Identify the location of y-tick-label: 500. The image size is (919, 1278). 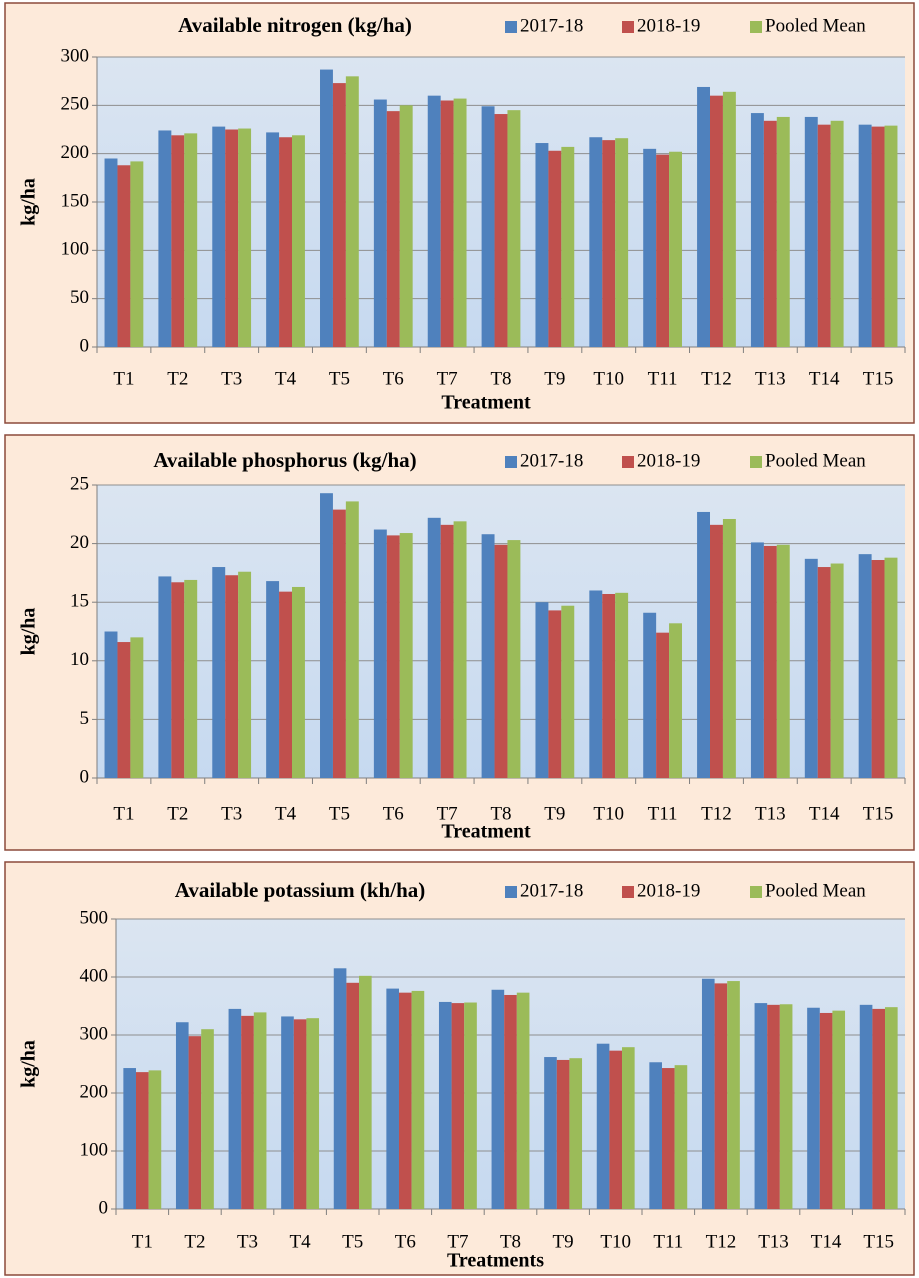
(94, 917).